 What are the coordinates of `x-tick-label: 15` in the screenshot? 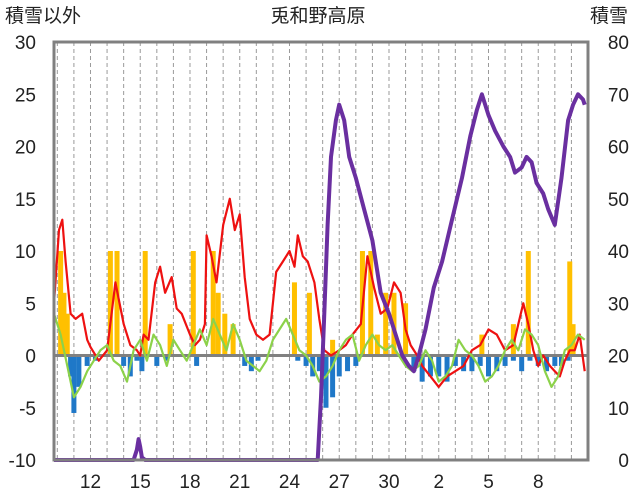 It's located at (140, 482).